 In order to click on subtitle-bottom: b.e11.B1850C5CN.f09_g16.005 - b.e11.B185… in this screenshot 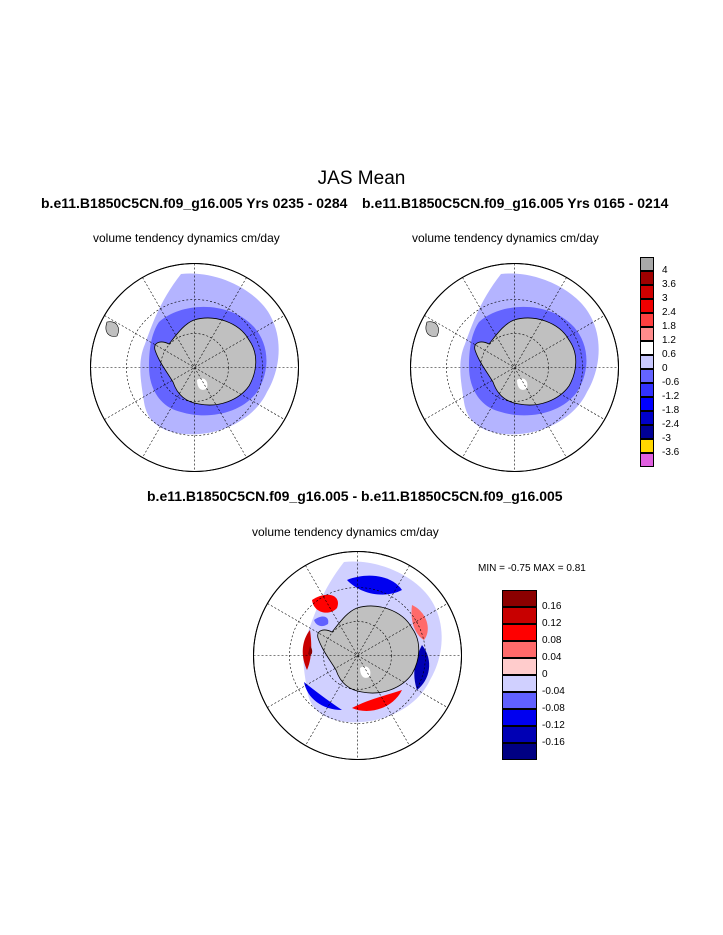, I will do `click(355, 496)`.